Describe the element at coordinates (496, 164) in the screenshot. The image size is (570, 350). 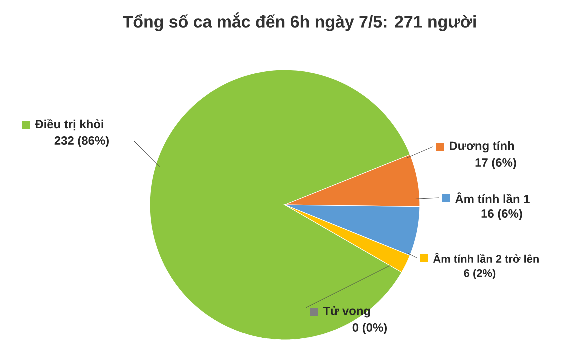
I see `data-label: 17 (6%)` at that location.